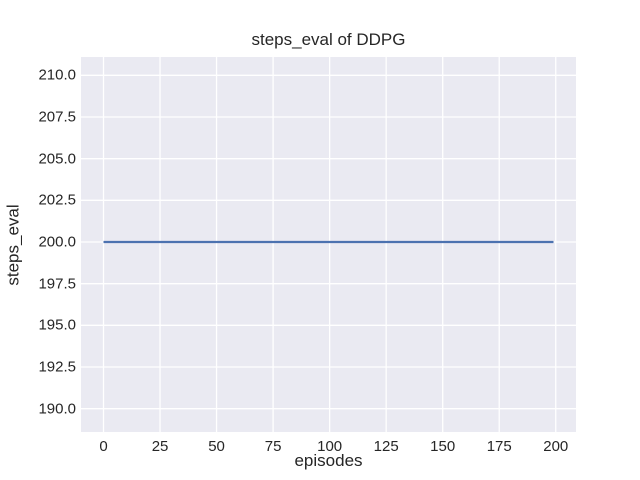  I want to click on y-tick-label: 195.0, so click(57, 325).